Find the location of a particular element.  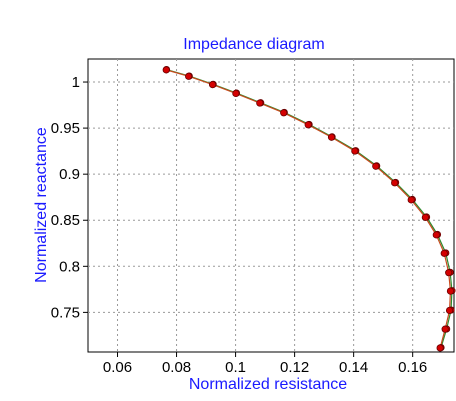

x-axis-label: Normalized resistance is located at coordinates (268, 384).